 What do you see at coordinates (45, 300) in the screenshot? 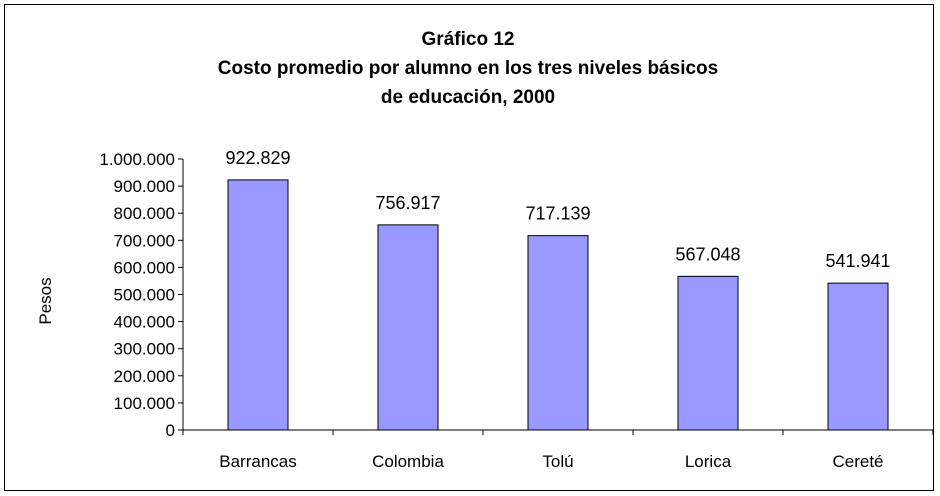
I see `y-axis-label: Pesos` at bounding box center [45, 300].